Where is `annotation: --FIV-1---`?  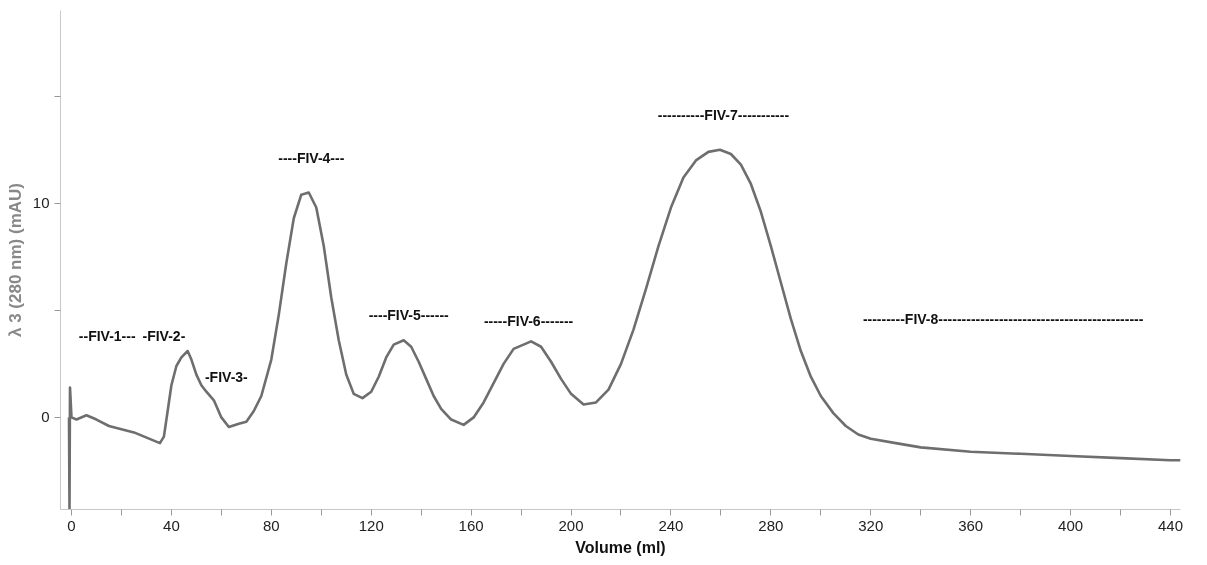
annotation: --FIV-1--- is located at coordinates (107, 336).